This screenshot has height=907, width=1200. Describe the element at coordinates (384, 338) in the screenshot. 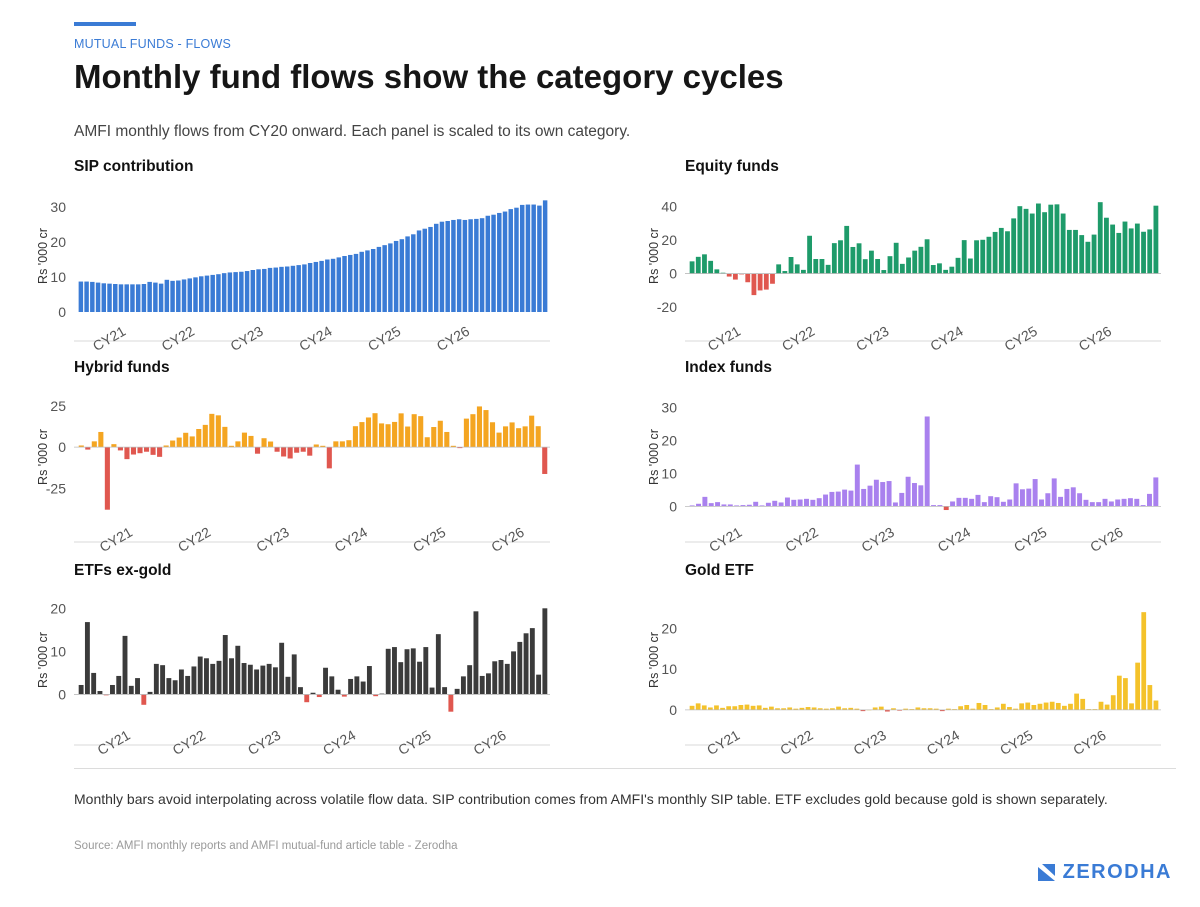

I see `x-tick-label: CY25` at that location.